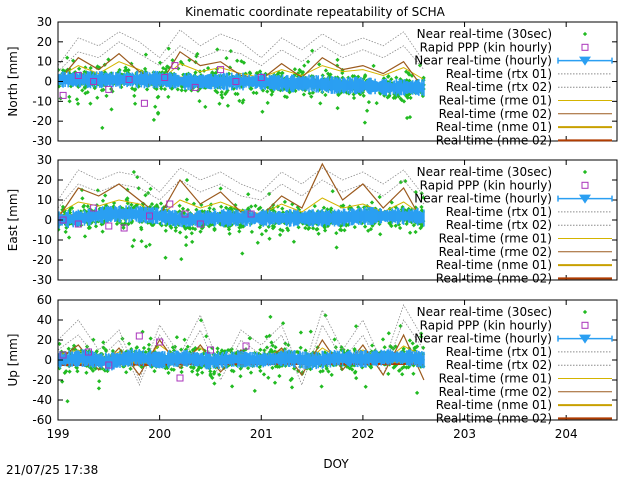  Describe the element at coordinates (44, 200) in the screenshot. I see `y-tick-label: 10` at that location.